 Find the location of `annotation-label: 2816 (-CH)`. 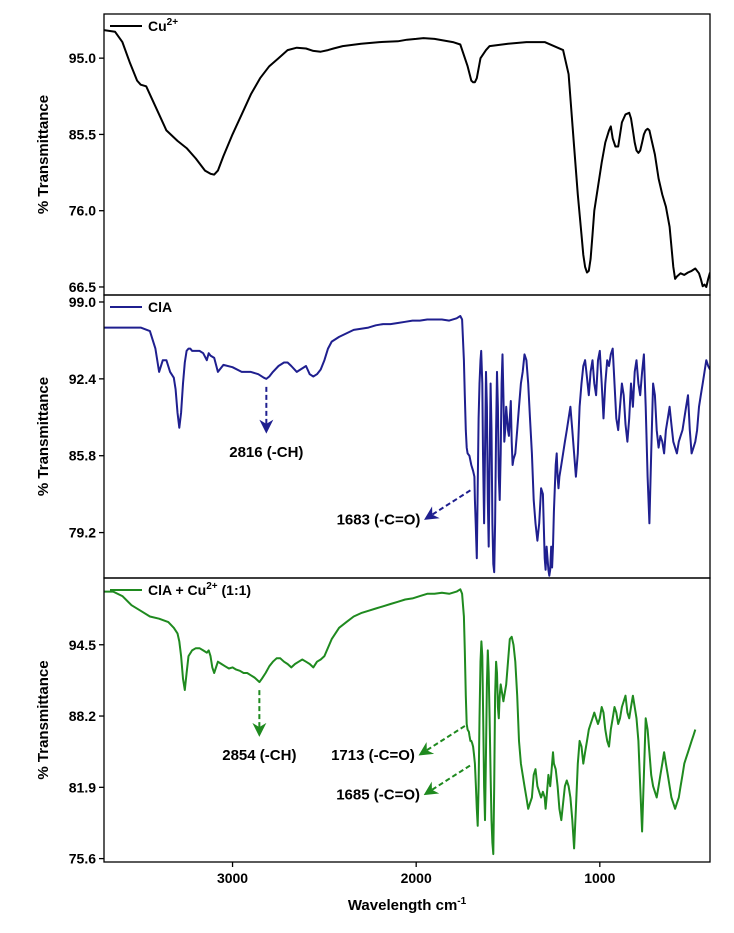

annotation-label: 2816 (-CH) is located at coordinates (266, 452).